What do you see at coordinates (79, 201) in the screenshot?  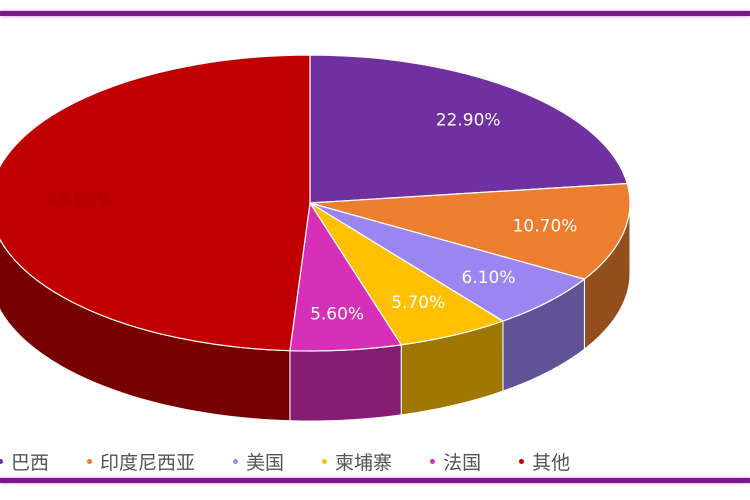 I see `data-label-5: 49.00%` at bounding box center [79, 201].